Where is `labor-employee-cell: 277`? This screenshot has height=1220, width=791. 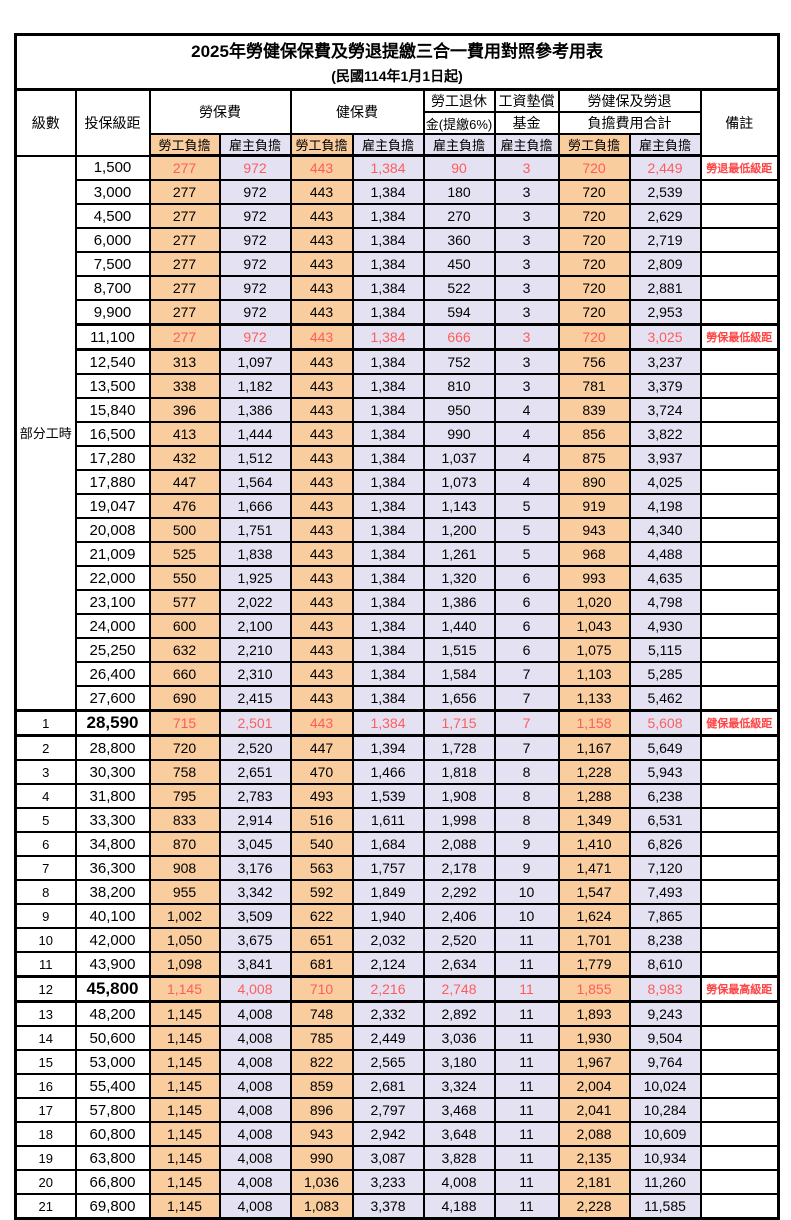 labor-employee-cell: 277 is located at coordinates (184, 167).